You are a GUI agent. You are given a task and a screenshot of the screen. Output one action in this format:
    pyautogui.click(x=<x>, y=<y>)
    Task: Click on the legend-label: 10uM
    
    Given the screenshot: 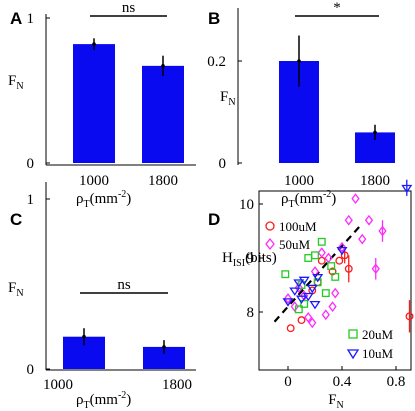 What is the action you would take?
    pyautogui.click(x=378, y=353)
    